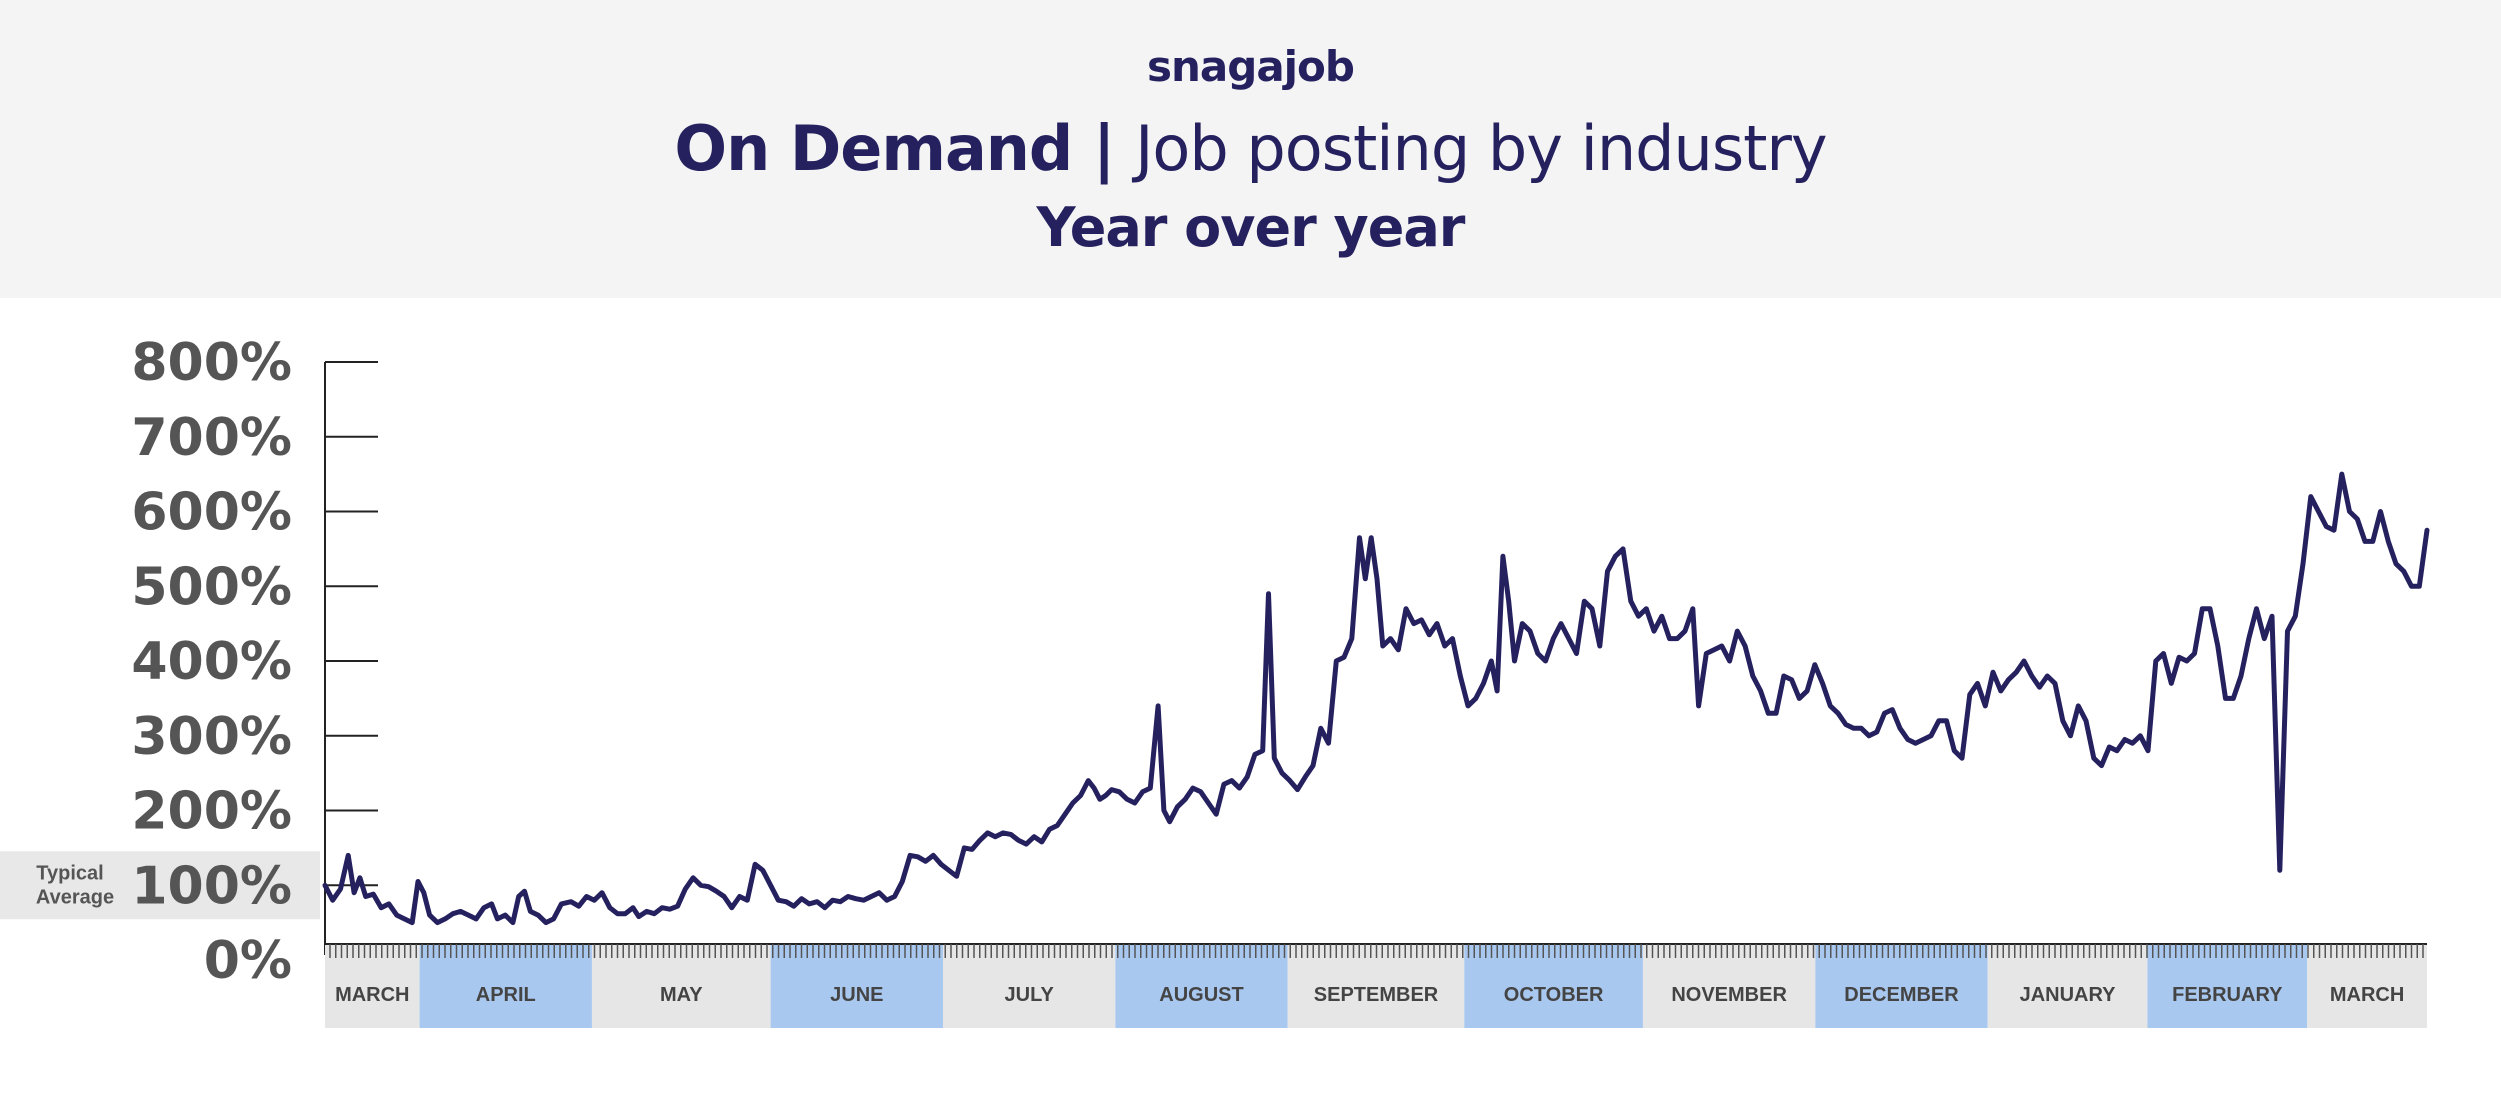 This screenshot has height=1101, width=2501. I want to click on y-tick-label: 700%, so click(211, 438).